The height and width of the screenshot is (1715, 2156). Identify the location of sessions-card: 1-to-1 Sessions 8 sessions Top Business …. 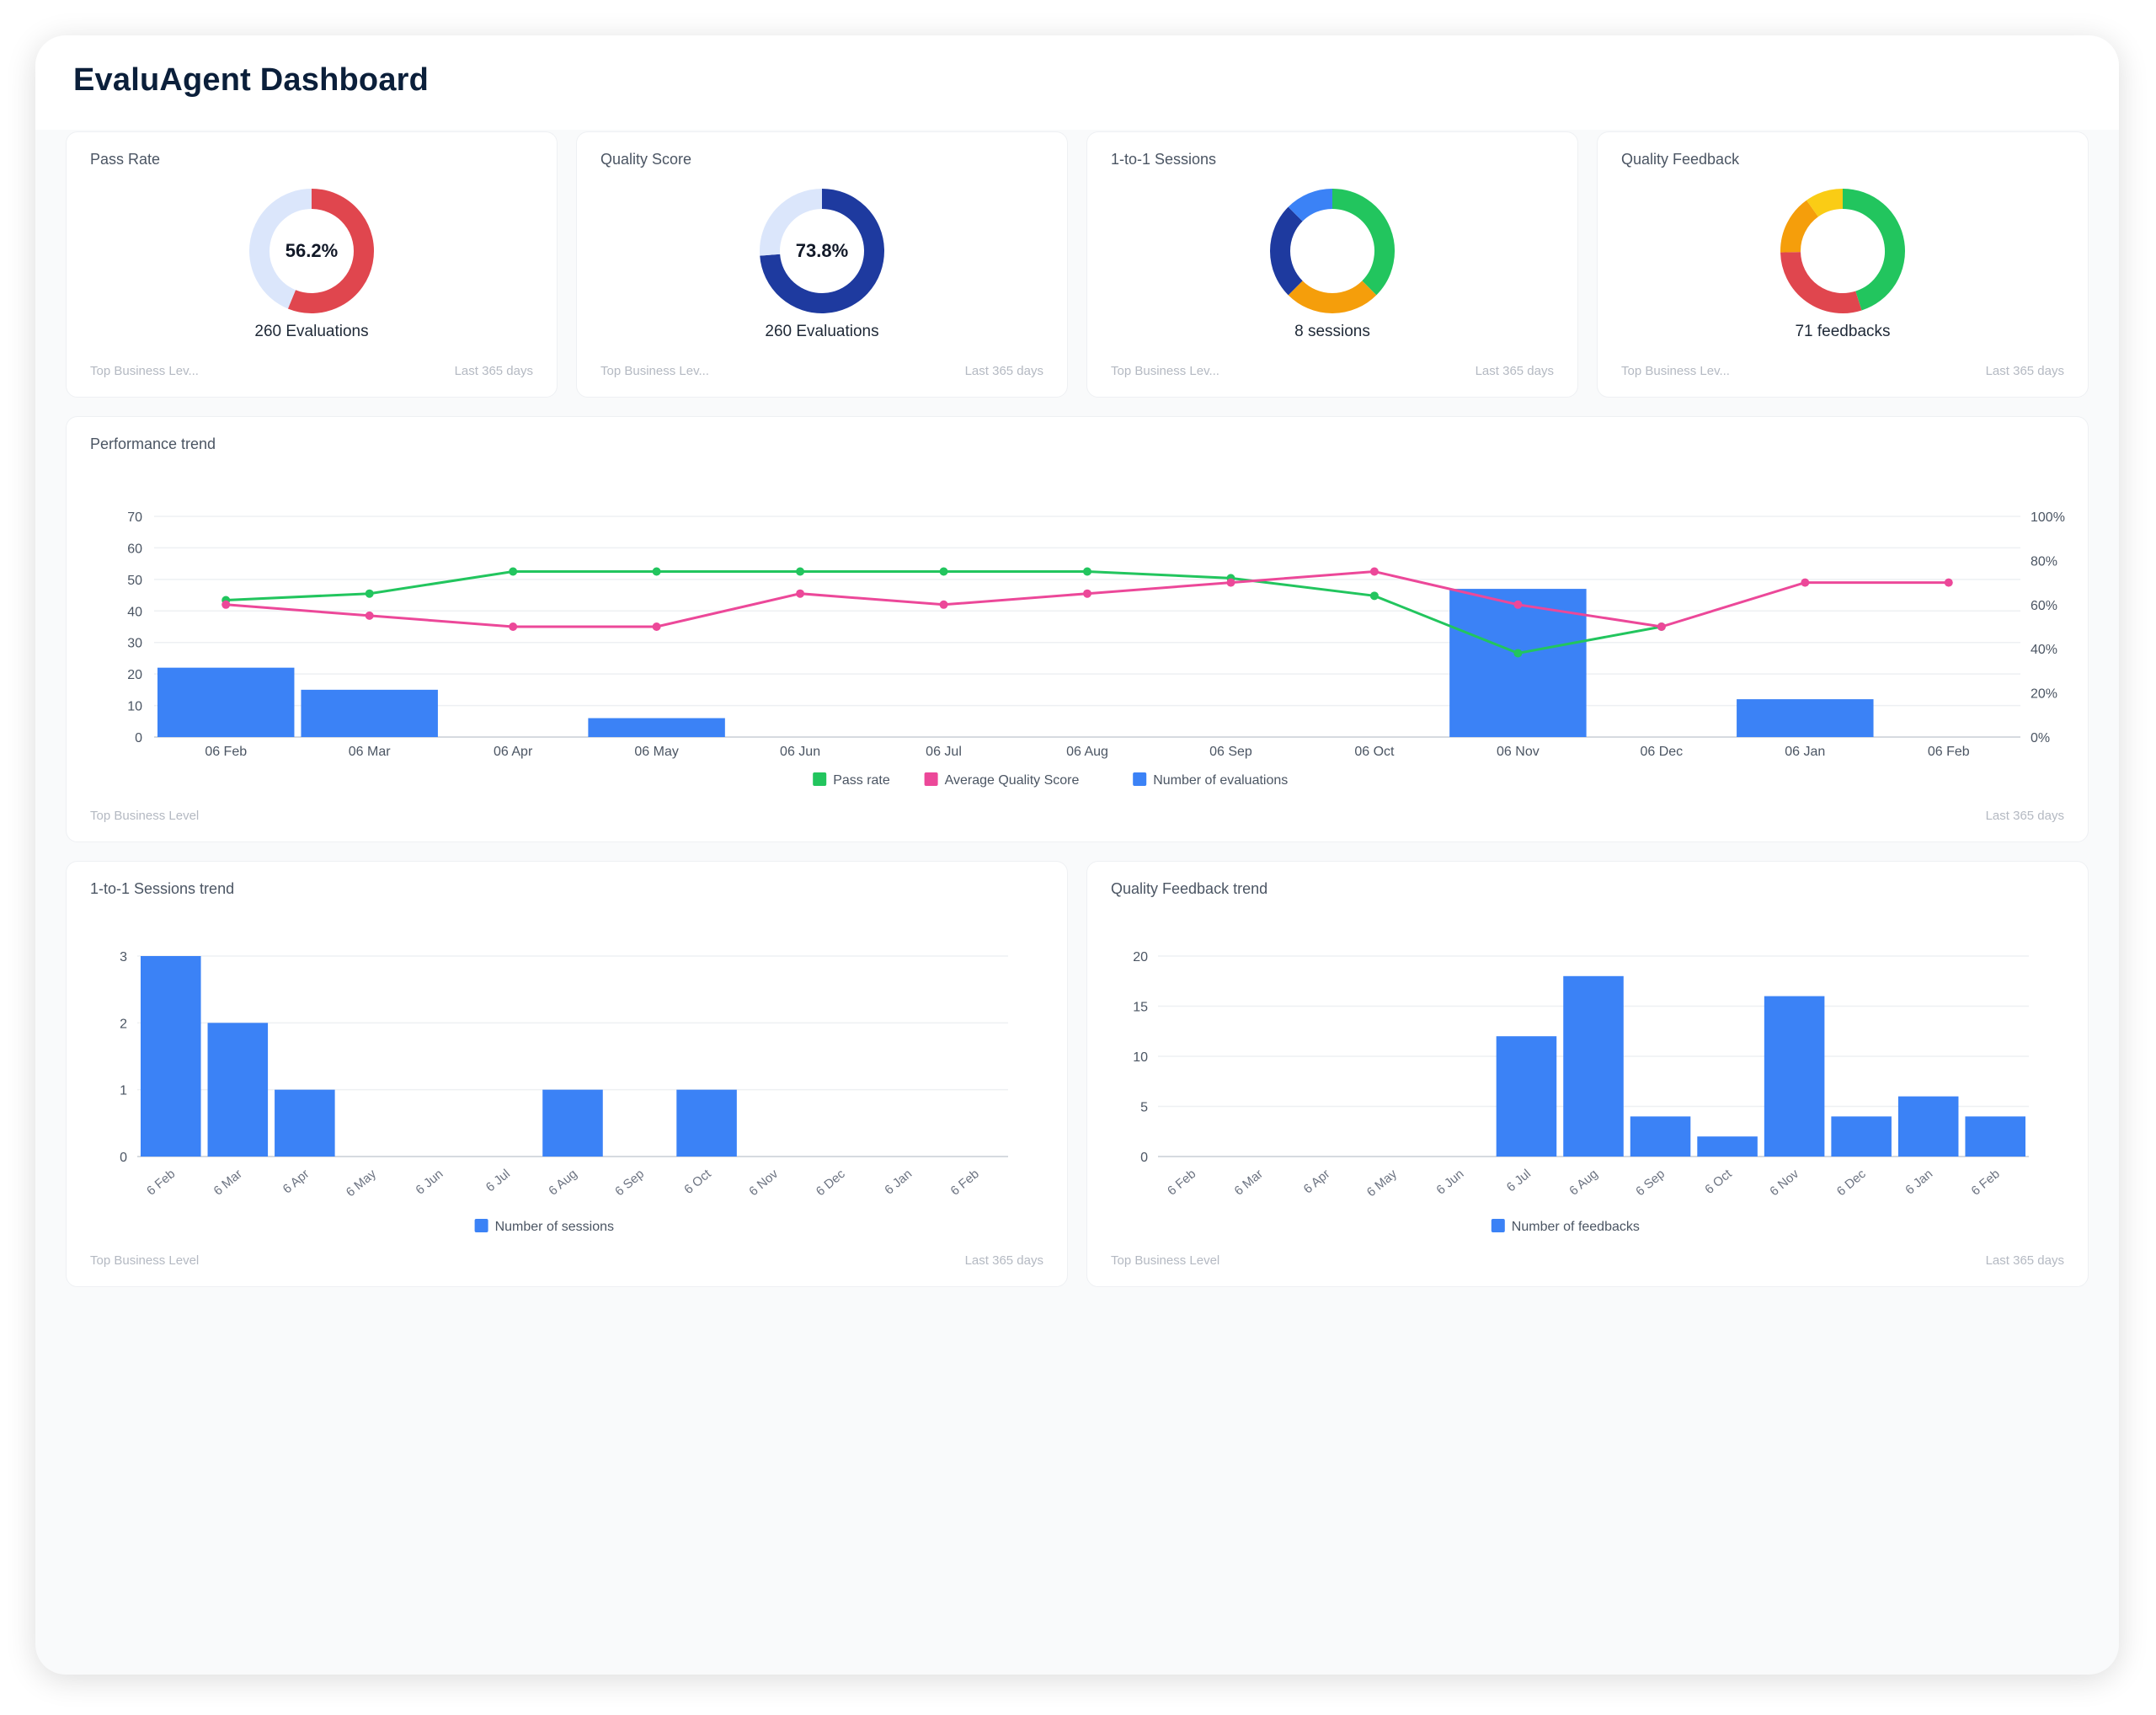
(1332, 264).